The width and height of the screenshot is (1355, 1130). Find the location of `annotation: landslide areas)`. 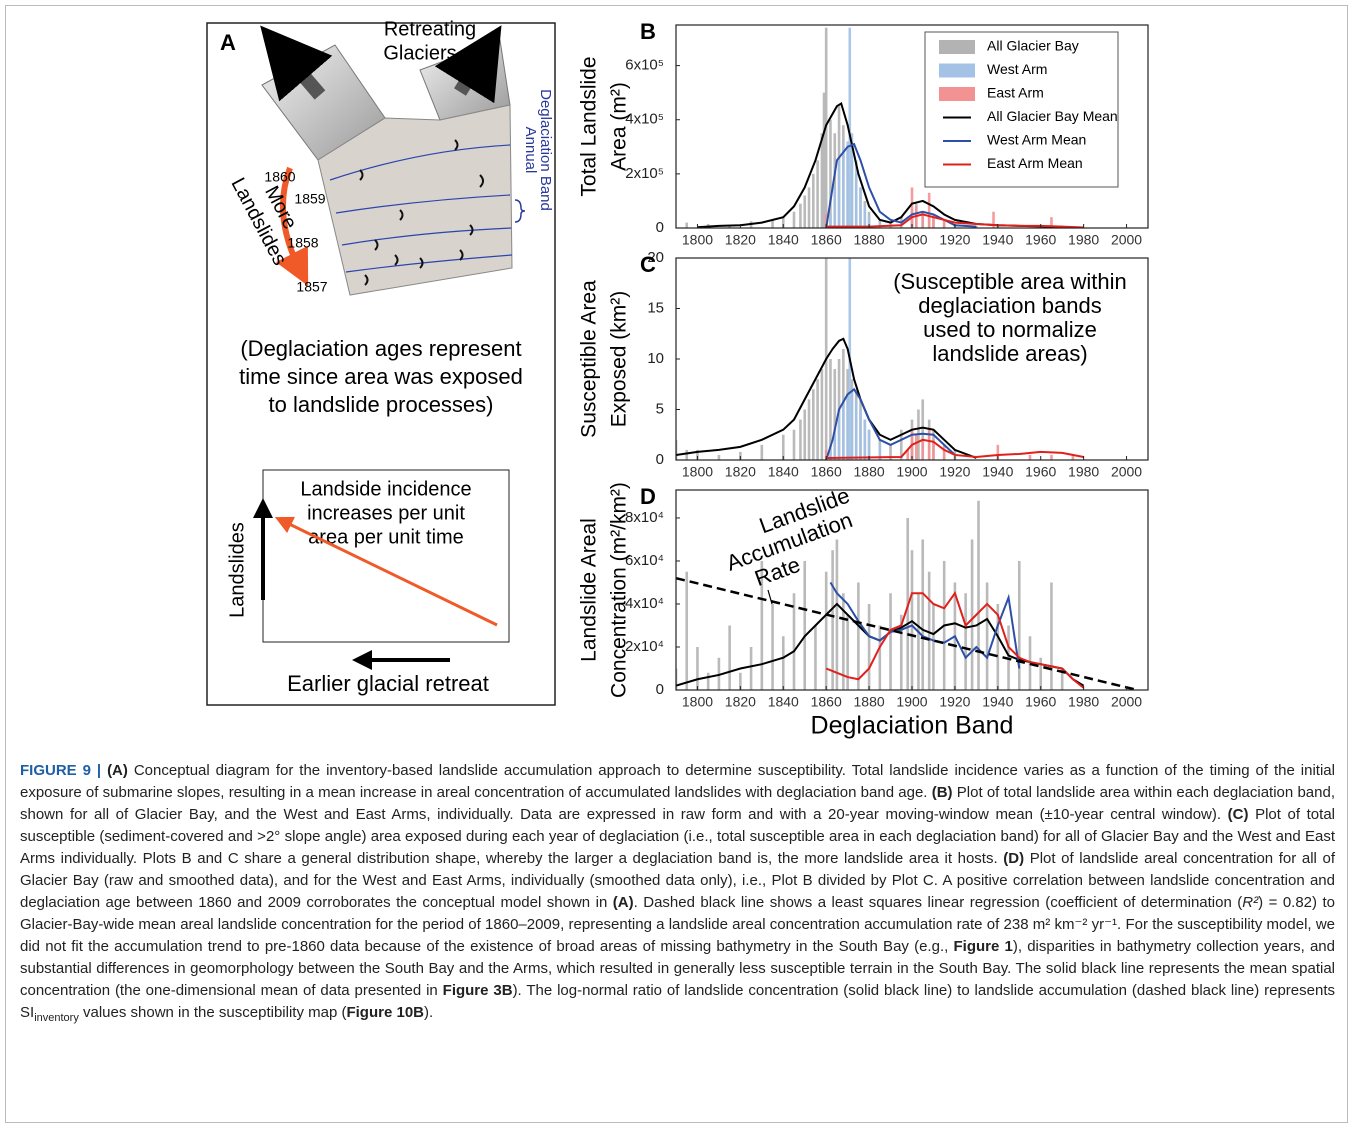

annotation: landslide areas) is located at coordinates (1009, 353).